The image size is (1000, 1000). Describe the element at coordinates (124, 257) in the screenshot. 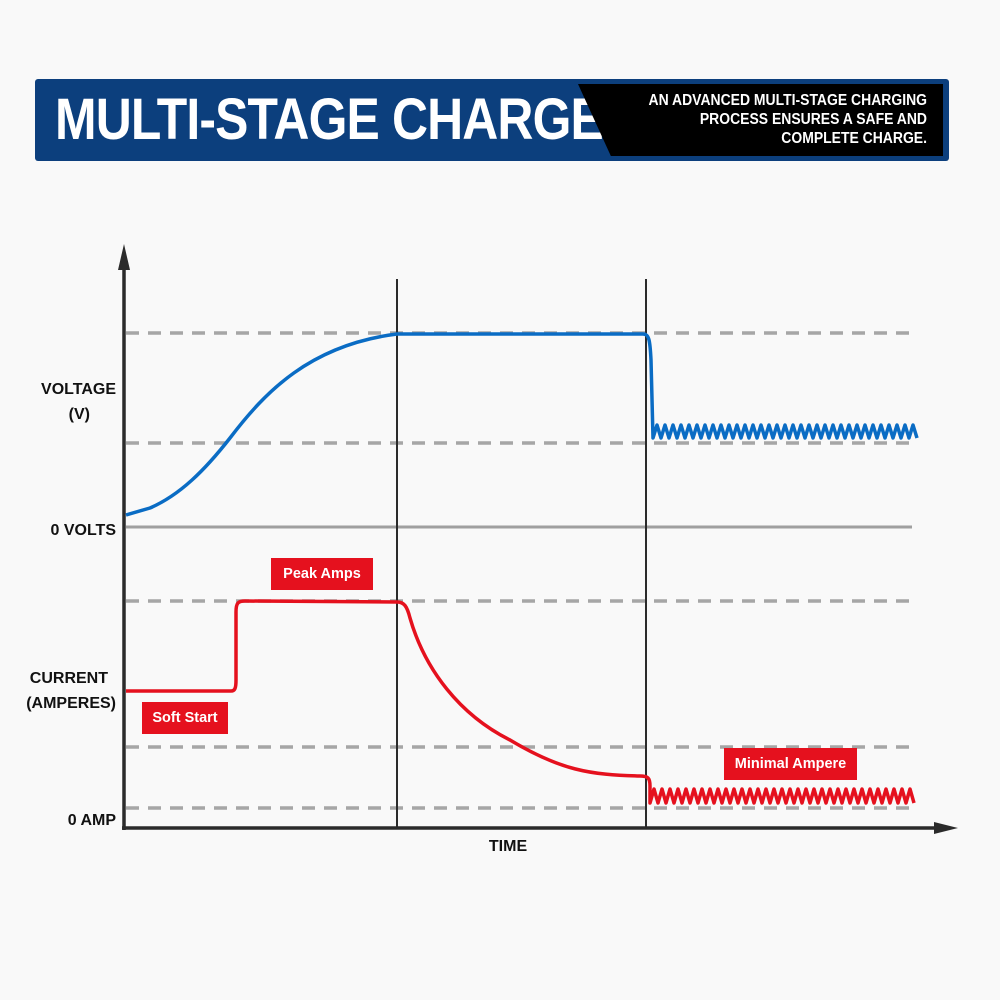

I see `y-axis-arrow-icon` at that location.